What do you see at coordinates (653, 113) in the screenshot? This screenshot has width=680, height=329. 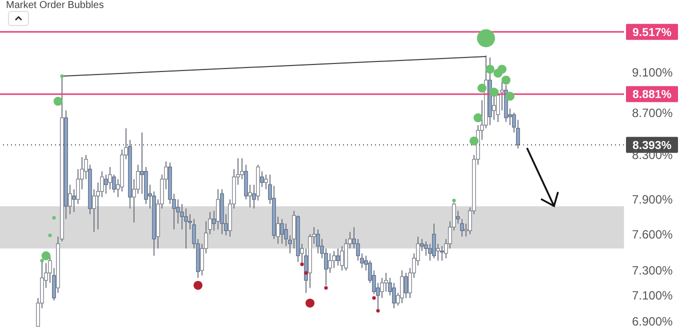 I see `y-tick-label: 8.700%` at bounding box center [653, 113].